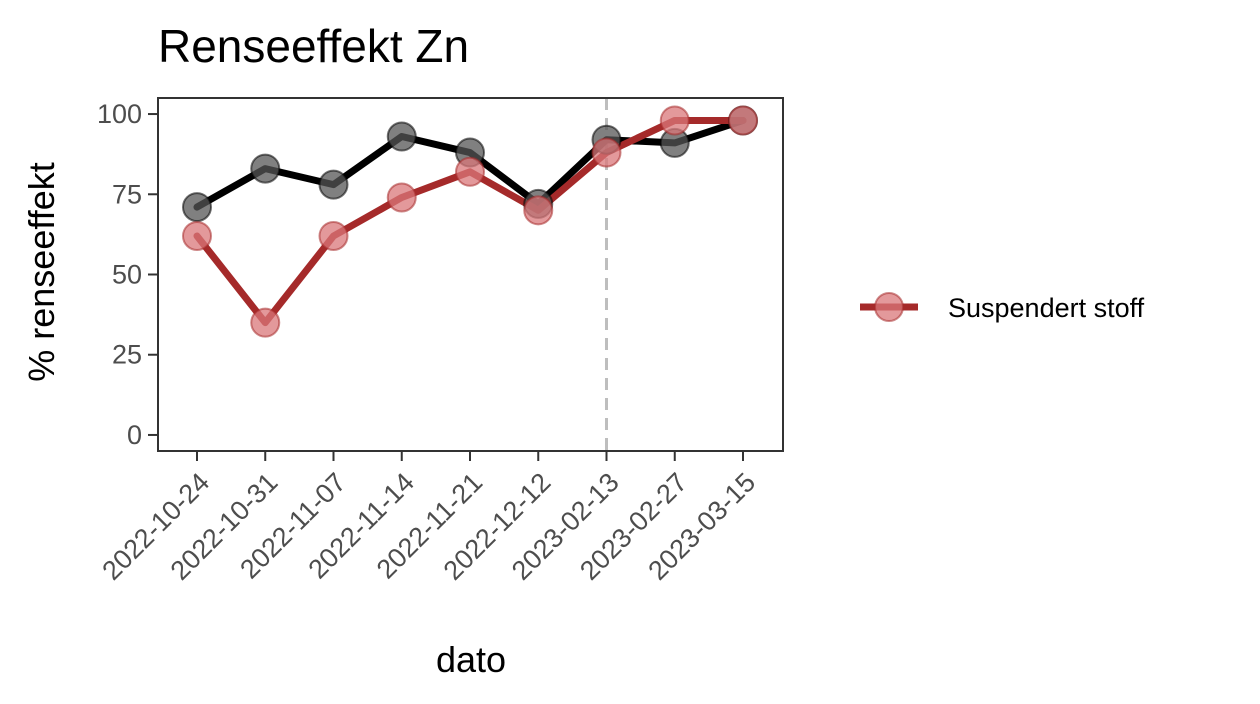 Image resolution: width=1260 pixels, height=704 pixels. I want to click on y-axis: 0 25 50 75 100, so click(127, 274).